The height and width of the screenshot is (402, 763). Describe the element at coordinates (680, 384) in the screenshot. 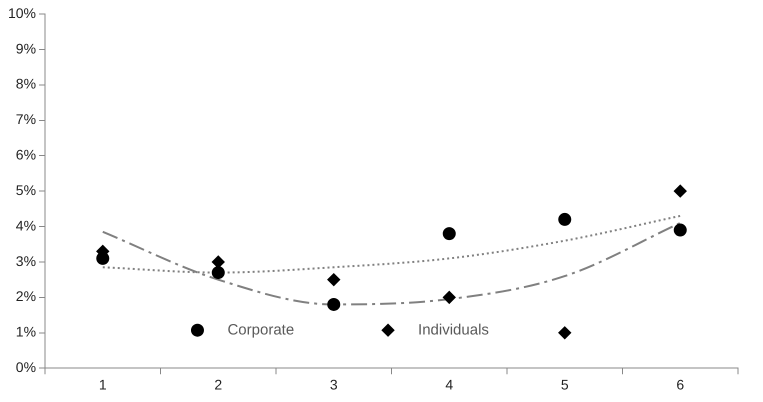

I see `x-tick-label: 6` at that location.